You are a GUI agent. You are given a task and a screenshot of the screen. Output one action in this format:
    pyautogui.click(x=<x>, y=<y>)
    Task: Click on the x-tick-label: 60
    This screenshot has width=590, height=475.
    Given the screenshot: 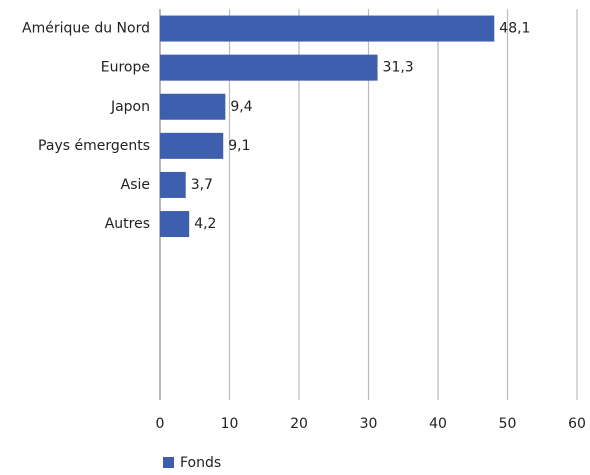 What is the action you would take?
    pyautogui.click(x=577, y=424)
    